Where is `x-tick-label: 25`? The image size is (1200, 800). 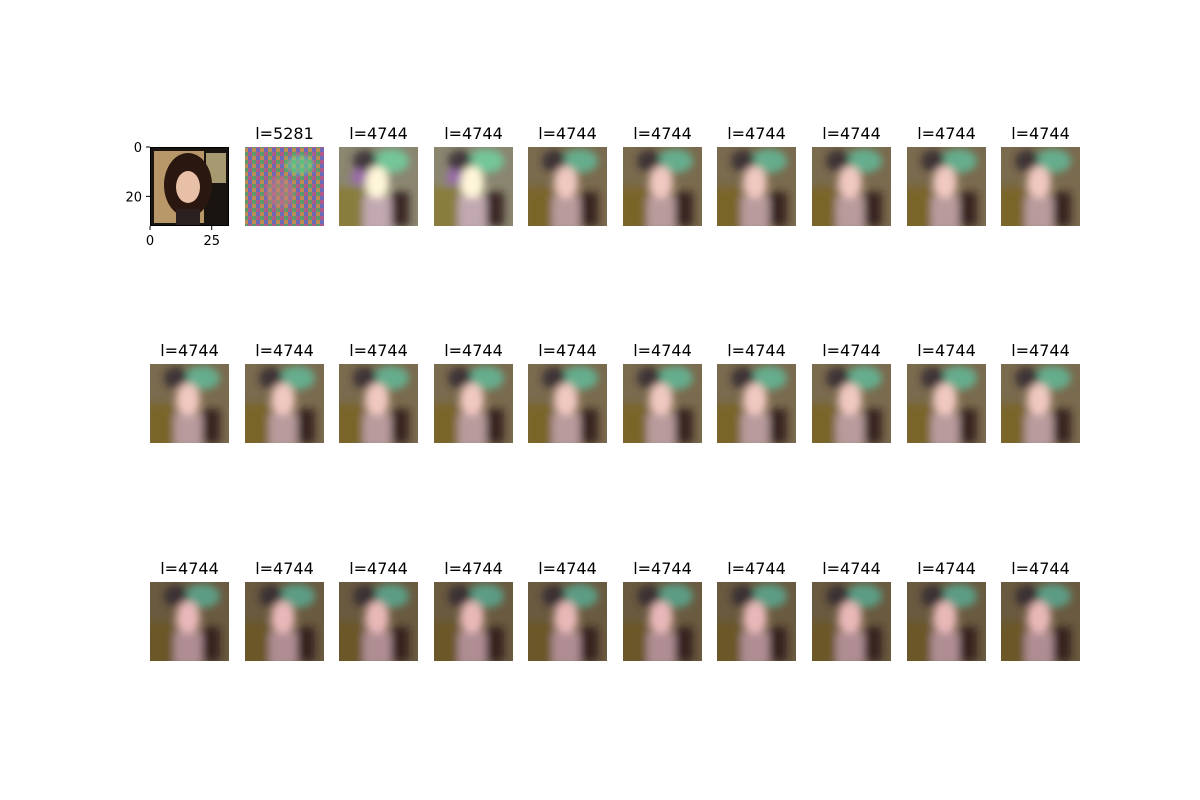 x-tick-label: 25 is located at coordinates (211, 241).